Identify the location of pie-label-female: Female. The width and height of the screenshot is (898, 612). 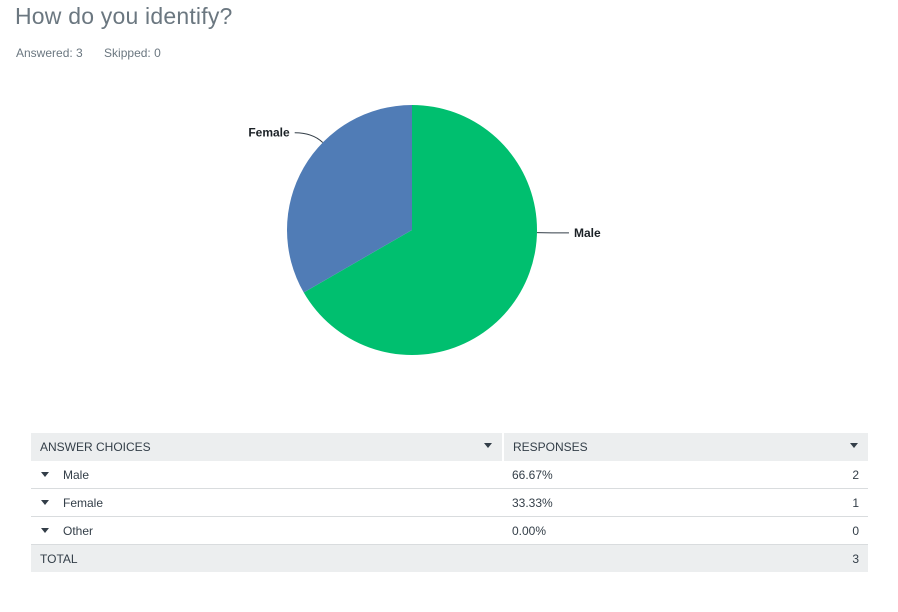
(269, 133).